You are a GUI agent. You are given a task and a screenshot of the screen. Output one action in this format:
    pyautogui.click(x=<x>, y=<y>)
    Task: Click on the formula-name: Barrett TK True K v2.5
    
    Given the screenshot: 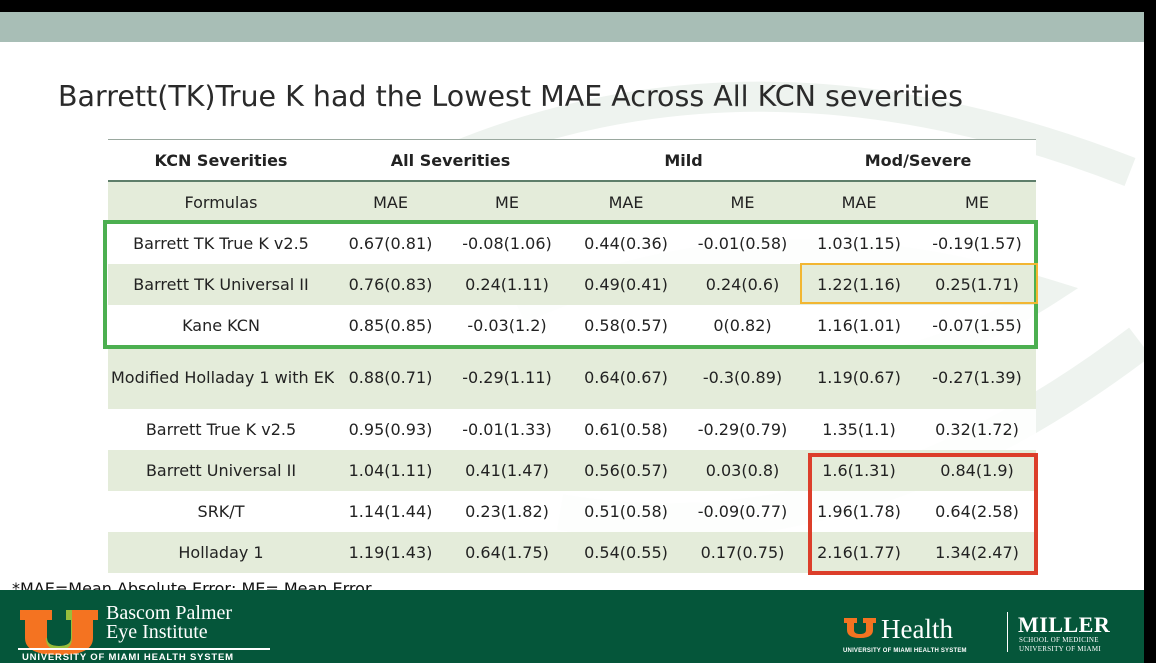 What is the action you would take?
    pyautogui.click(x=221, y=243)
    